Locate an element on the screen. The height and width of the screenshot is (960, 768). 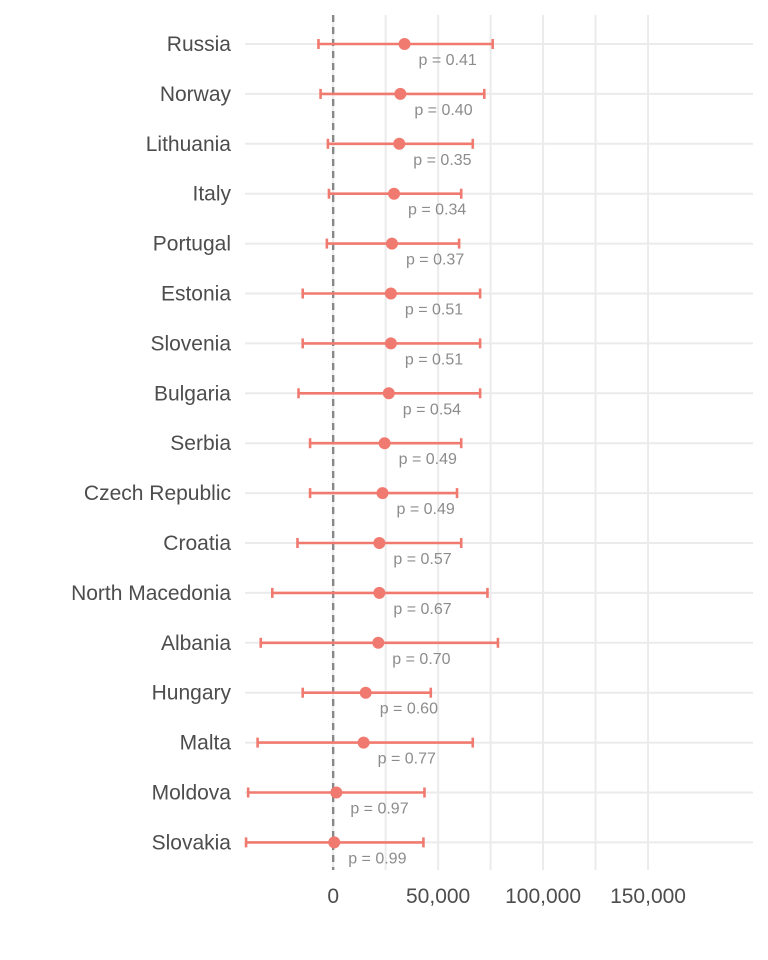
p-value-label: p = 0.40 is located at coordinates (443, 110).